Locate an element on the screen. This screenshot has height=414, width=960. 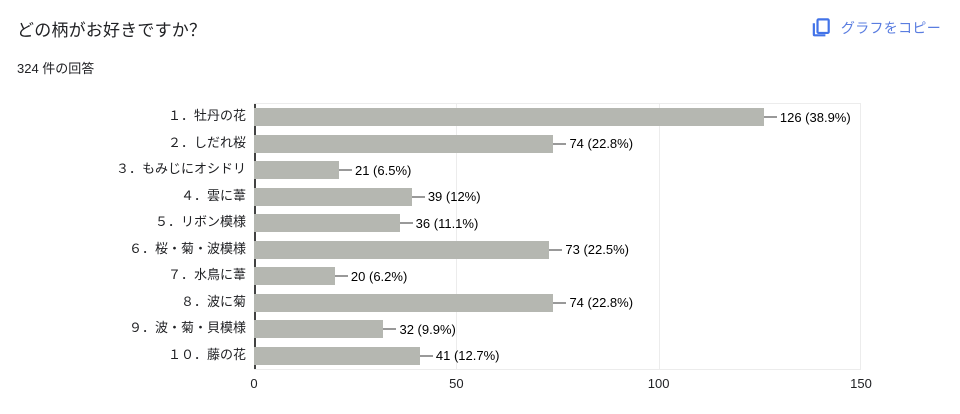
value-label: 41 (12.7%) is located at coordinates (467, 356).